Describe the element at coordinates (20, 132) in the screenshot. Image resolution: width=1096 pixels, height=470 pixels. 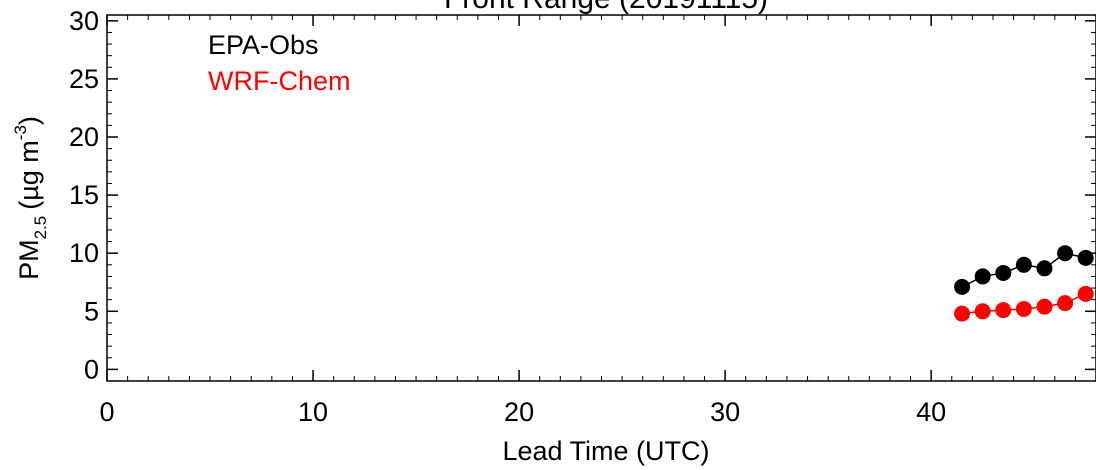
I see `y-axis-label-superscript: -3` at that location.